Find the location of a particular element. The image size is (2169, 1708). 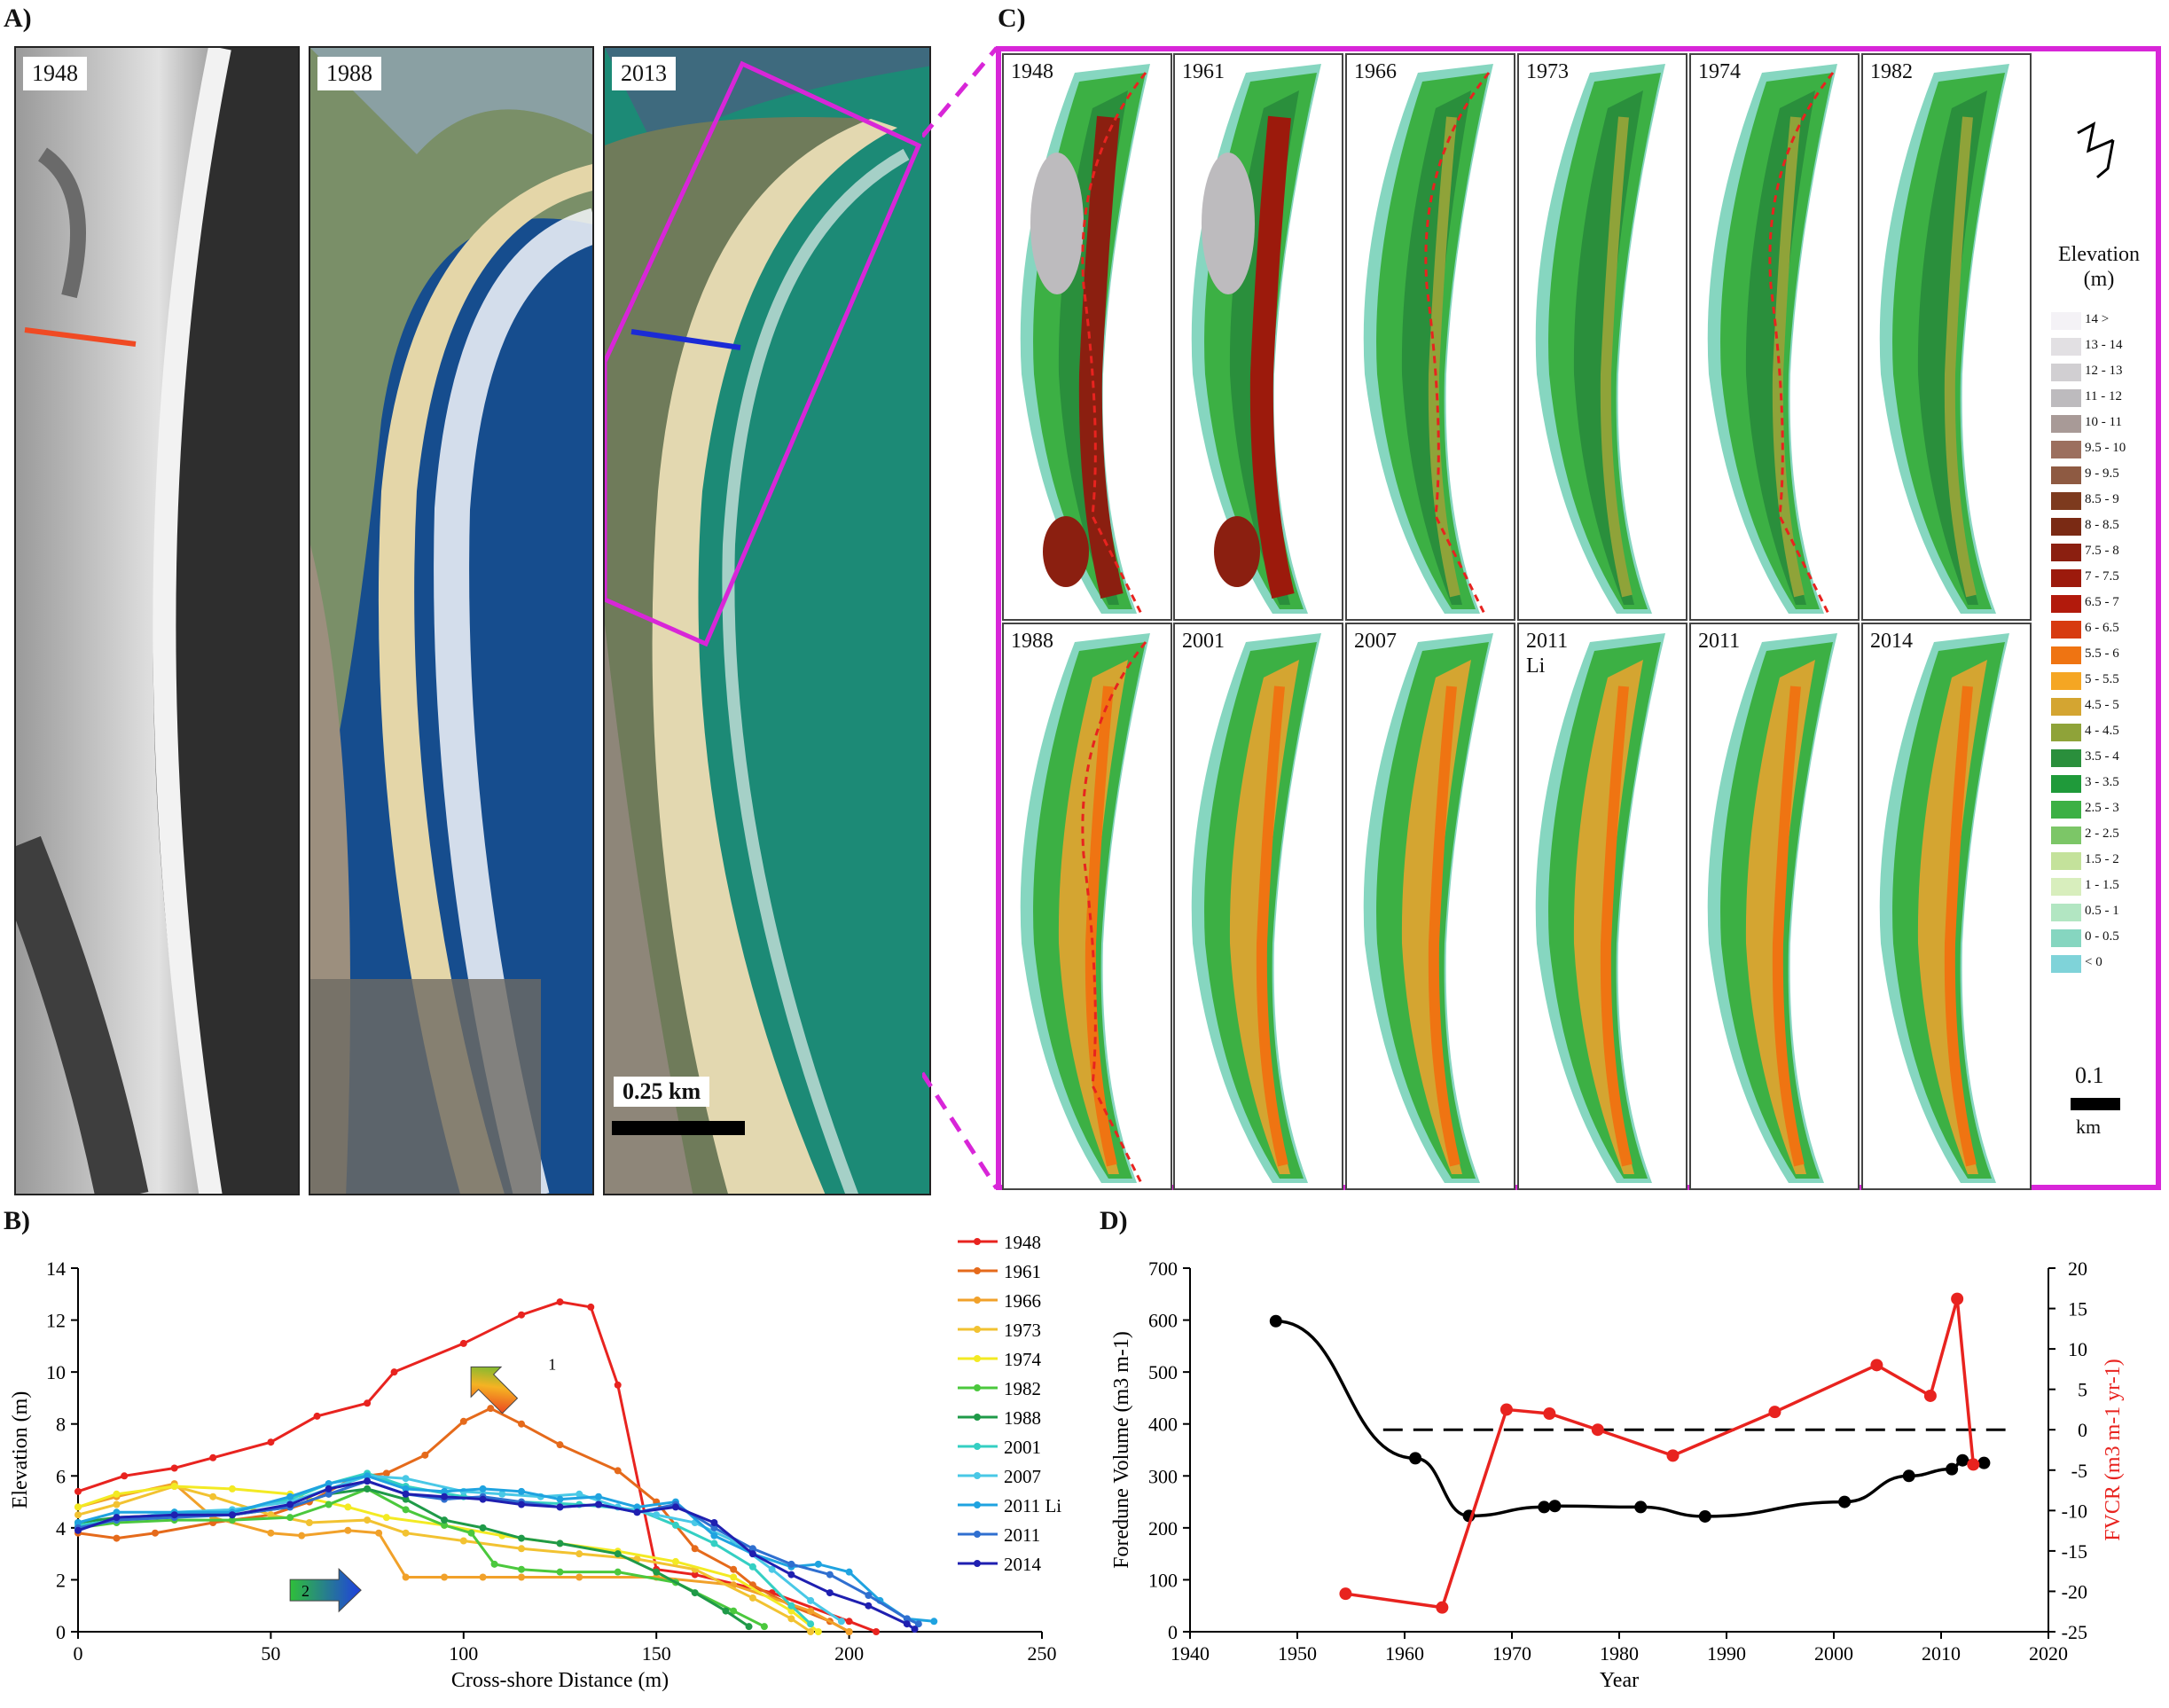

annotation-label-1: 1 is located at coordinates (552, 1364).